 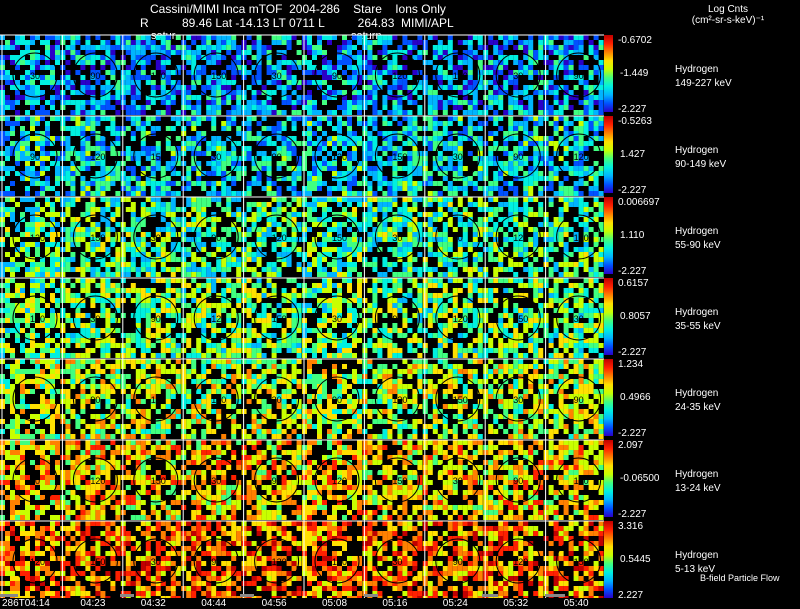 What do you see at coordinates (214, 603) in the screenshot?
I see `time-label: 04:44` at bounding box center [214, 603].